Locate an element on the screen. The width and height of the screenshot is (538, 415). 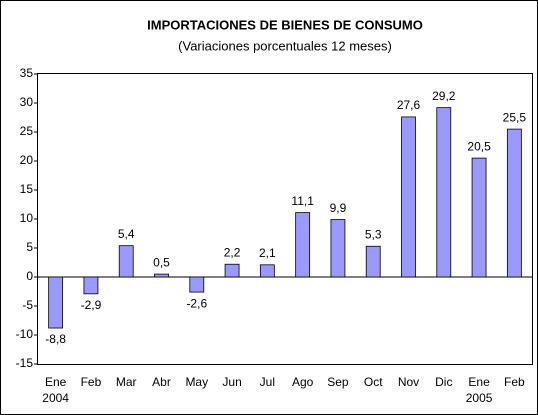
value-label: 9,9 is located at coordinates (338, 208).